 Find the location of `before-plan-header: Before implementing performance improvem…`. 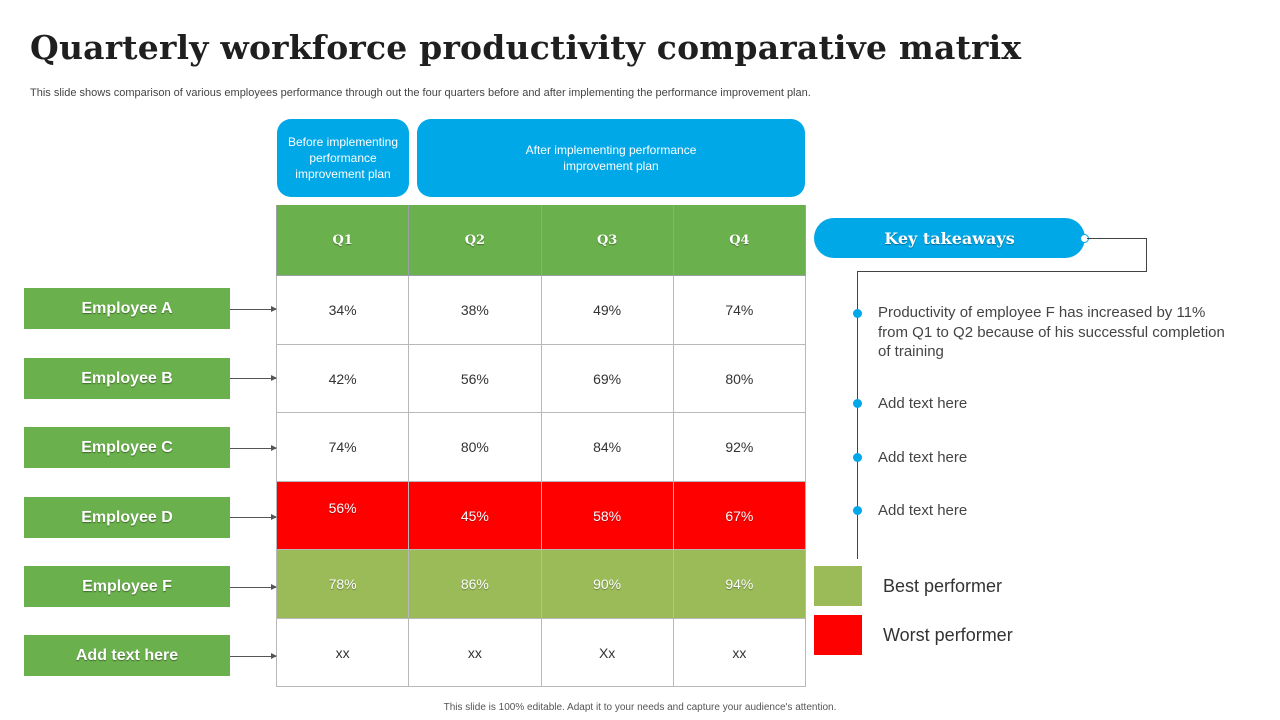

before-plan-header: Before implementing performance improvem… is located at coordinates (343, 158).